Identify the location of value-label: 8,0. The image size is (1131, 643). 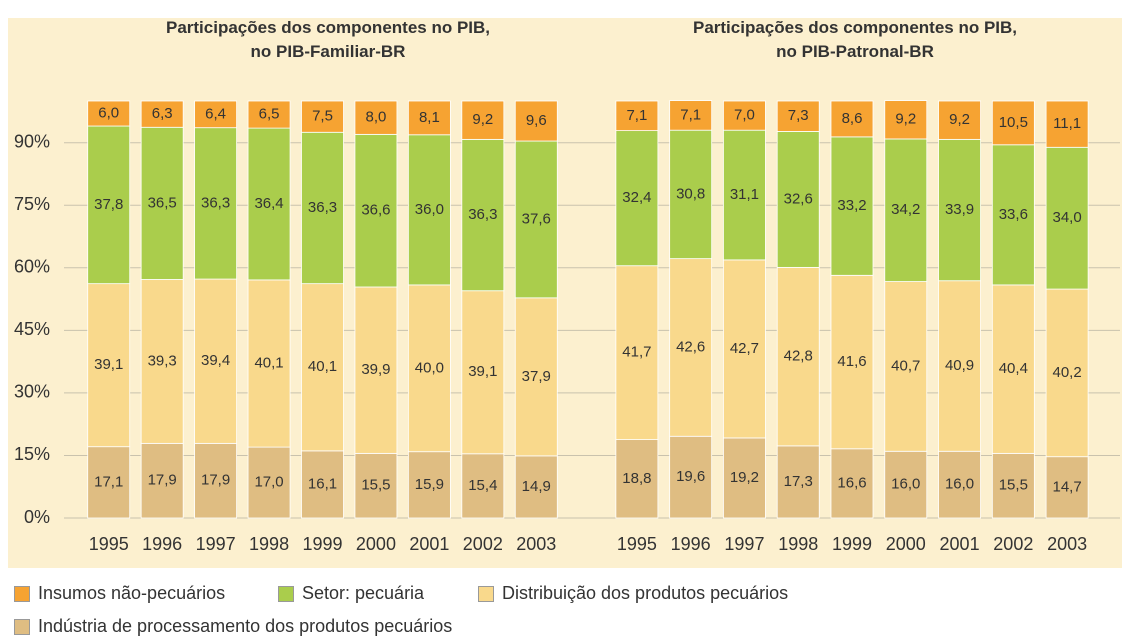
(376, 117).